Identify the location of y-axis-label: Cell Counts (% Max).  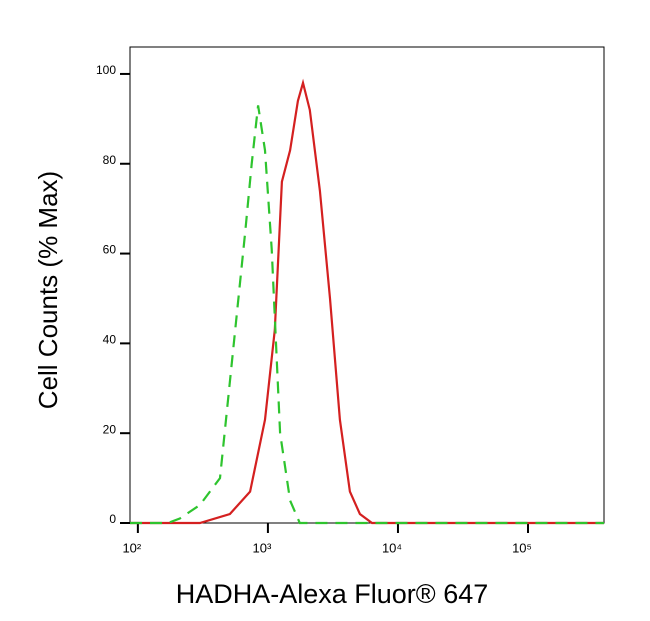
(48, 290).